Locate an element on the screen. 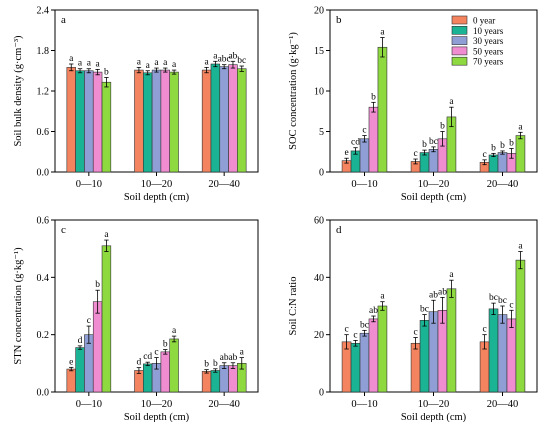 The width and height of the screenshot is (550, 422). legend-entry: 30 years is located at coordinates (488, 41).